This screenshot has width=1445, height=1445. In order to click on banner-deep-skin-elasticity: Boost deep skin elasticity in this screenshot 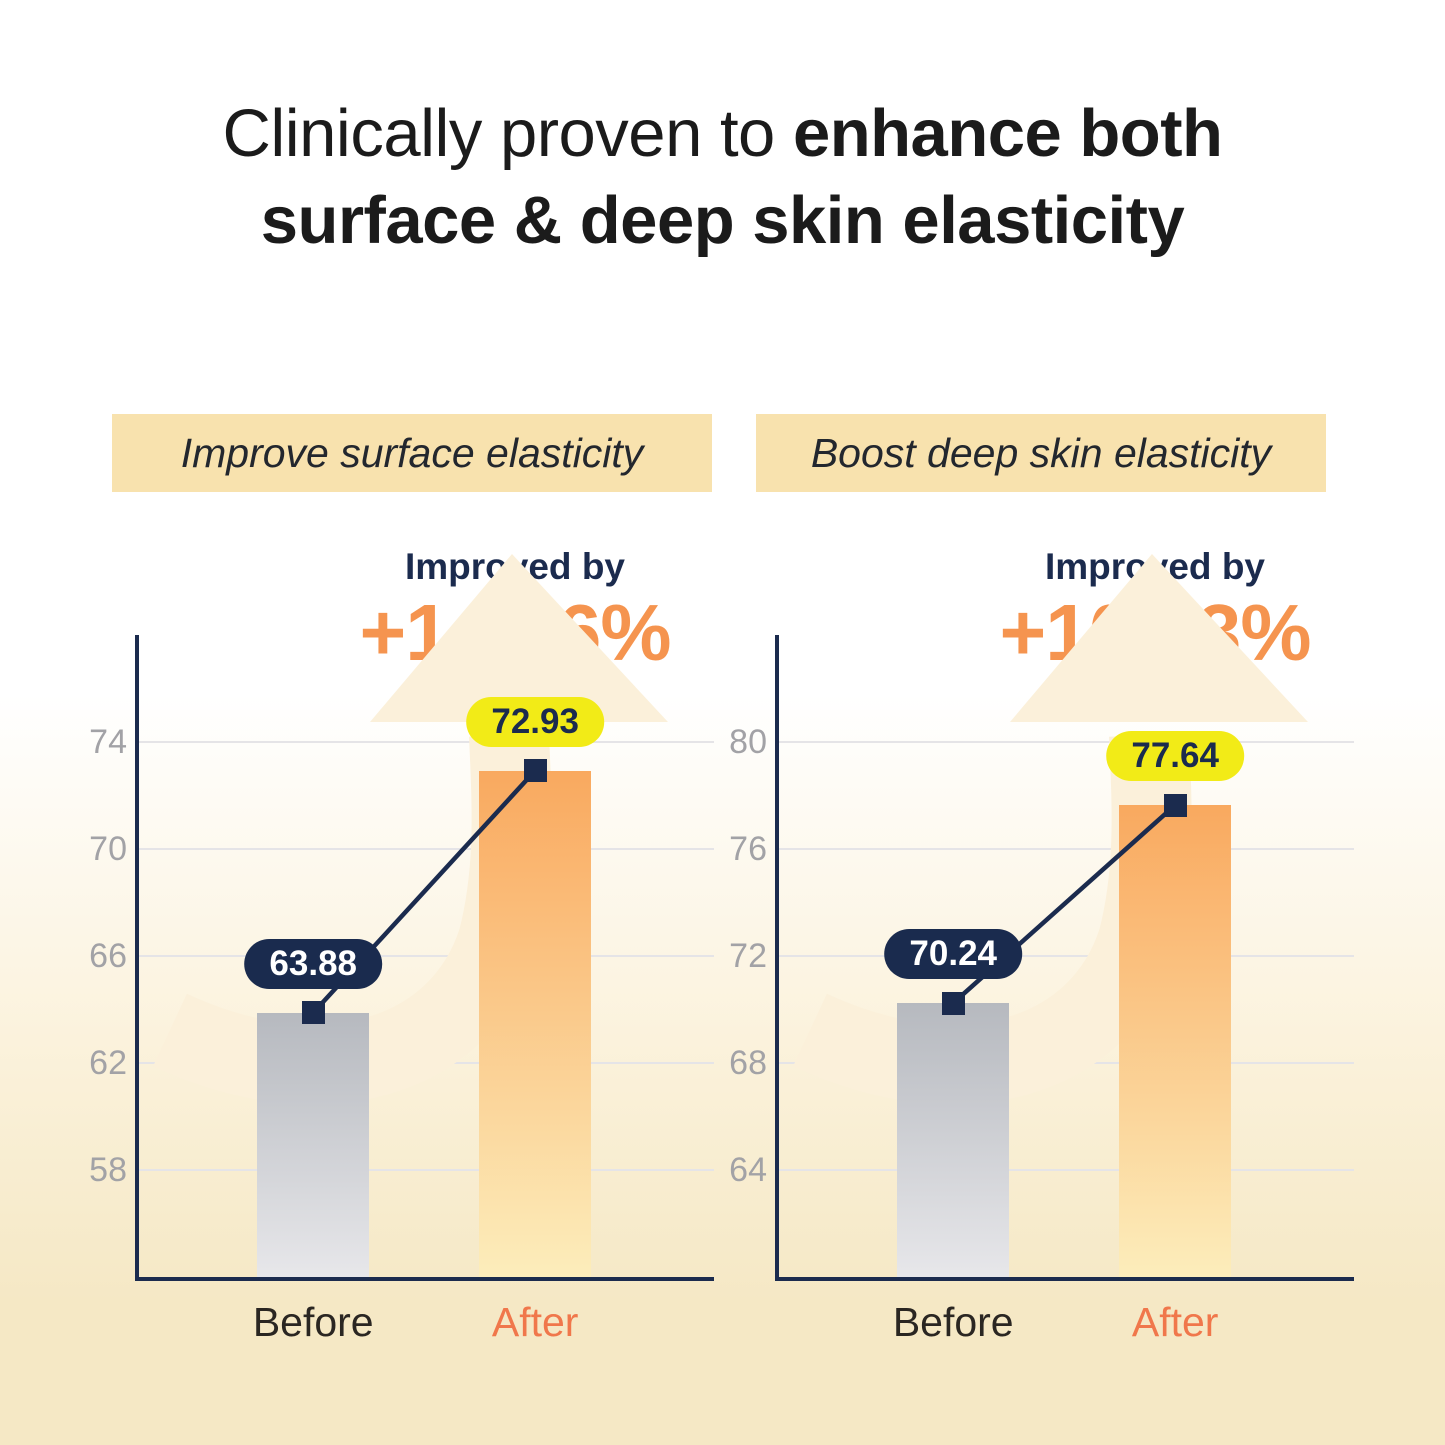, I will do `click(1041, 453)`.